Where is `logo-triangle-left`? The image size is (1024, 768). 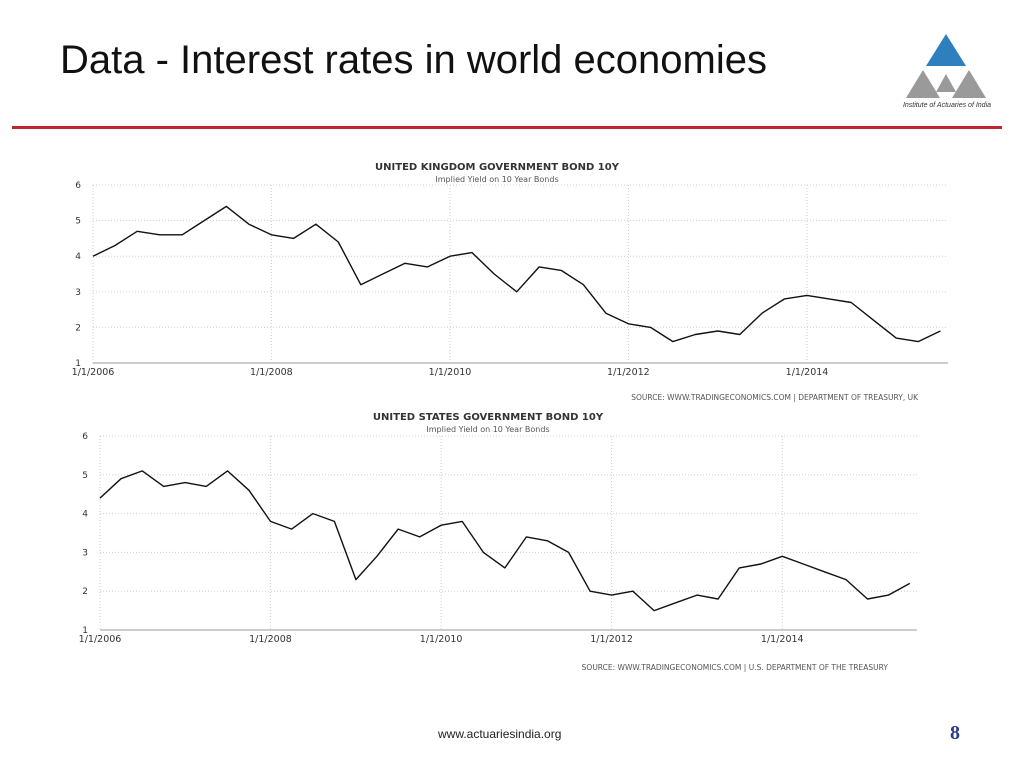 logo-triangle-left is located at coordinates (923, 84).